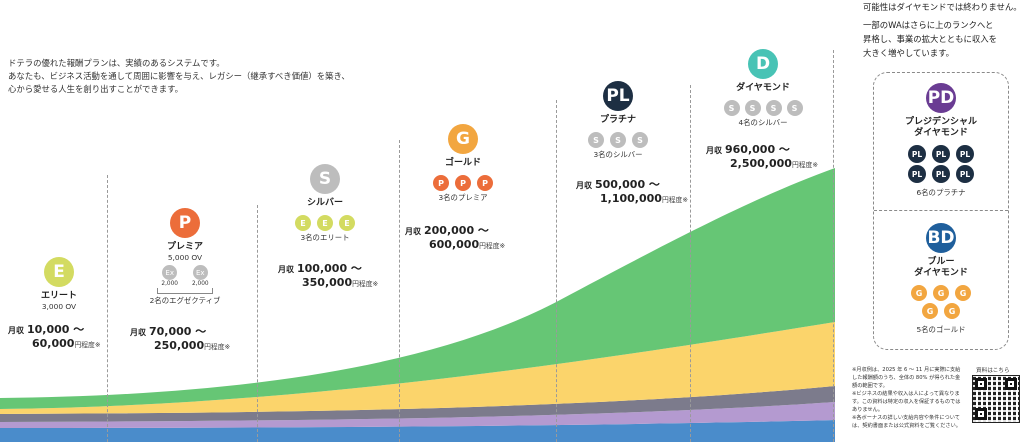 Image resolution: width=1024 pixels, height=442 pixels. I want to click on rank-name: プラチナ, so click(617, 120).